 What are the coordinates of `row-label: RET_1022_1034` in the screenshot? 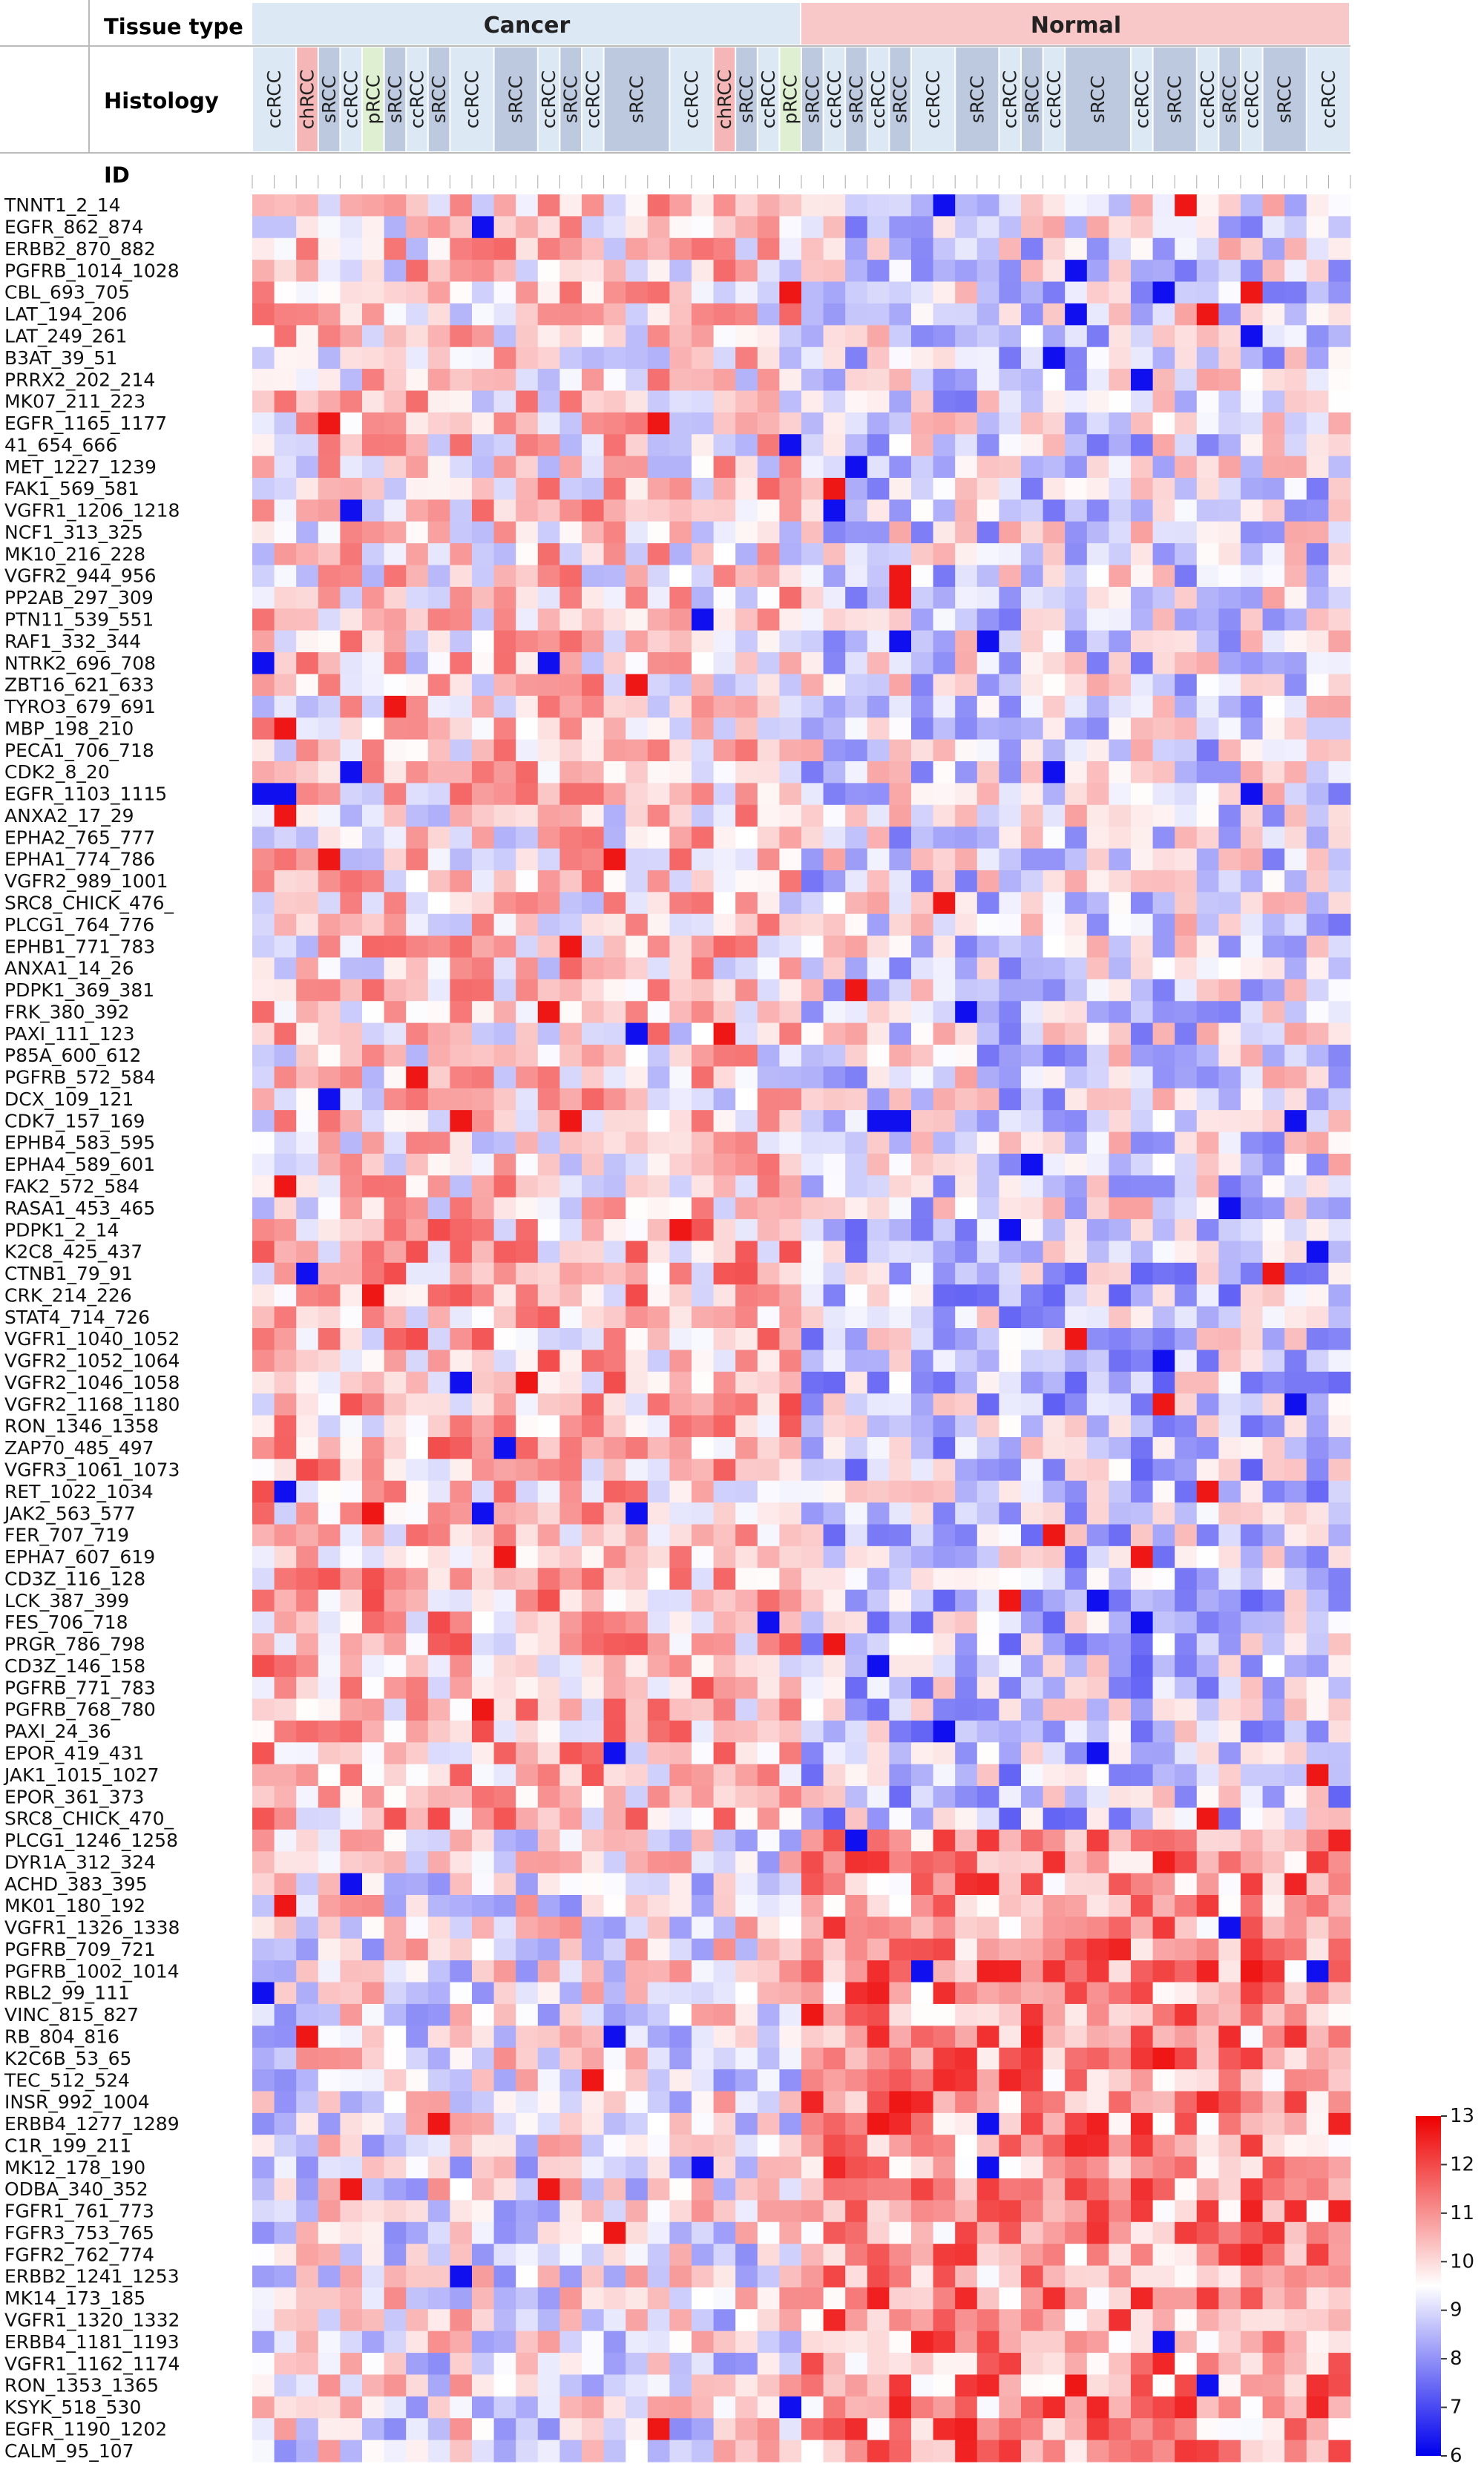 It's located at (79, 1492).